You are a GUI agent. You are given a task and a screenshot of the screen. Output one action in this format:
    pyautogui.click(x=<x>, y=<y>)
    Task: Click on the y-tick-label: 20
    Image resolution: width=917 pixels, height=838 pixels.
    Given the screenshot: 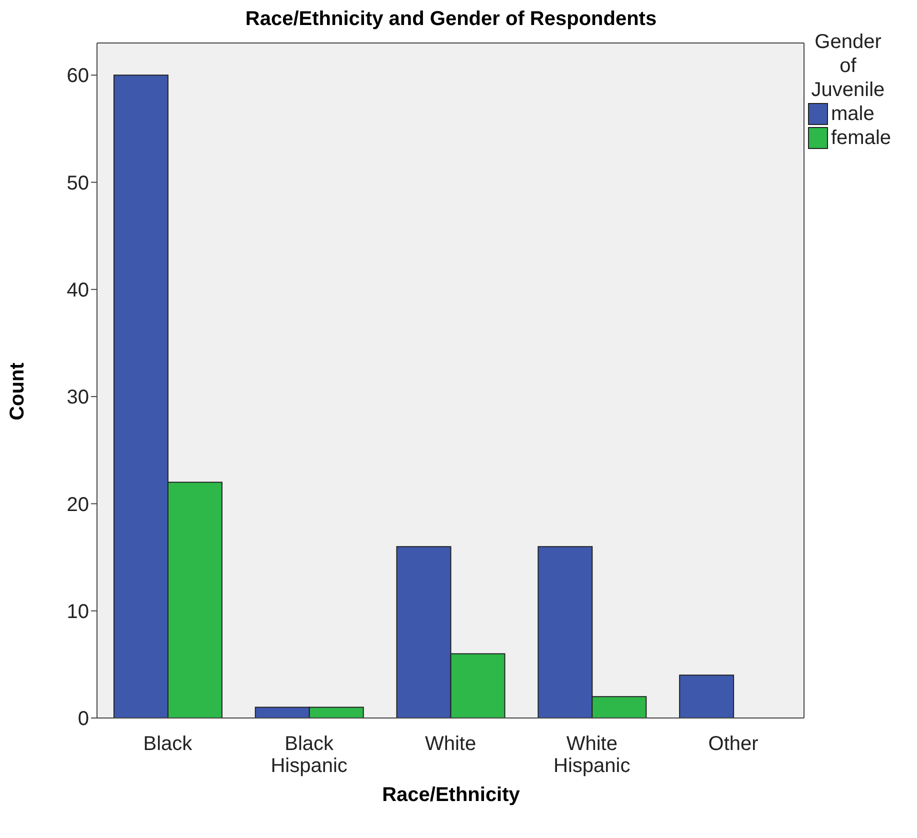 What is the action you would take?
    pyautogui.click(x=77, y=505)
    